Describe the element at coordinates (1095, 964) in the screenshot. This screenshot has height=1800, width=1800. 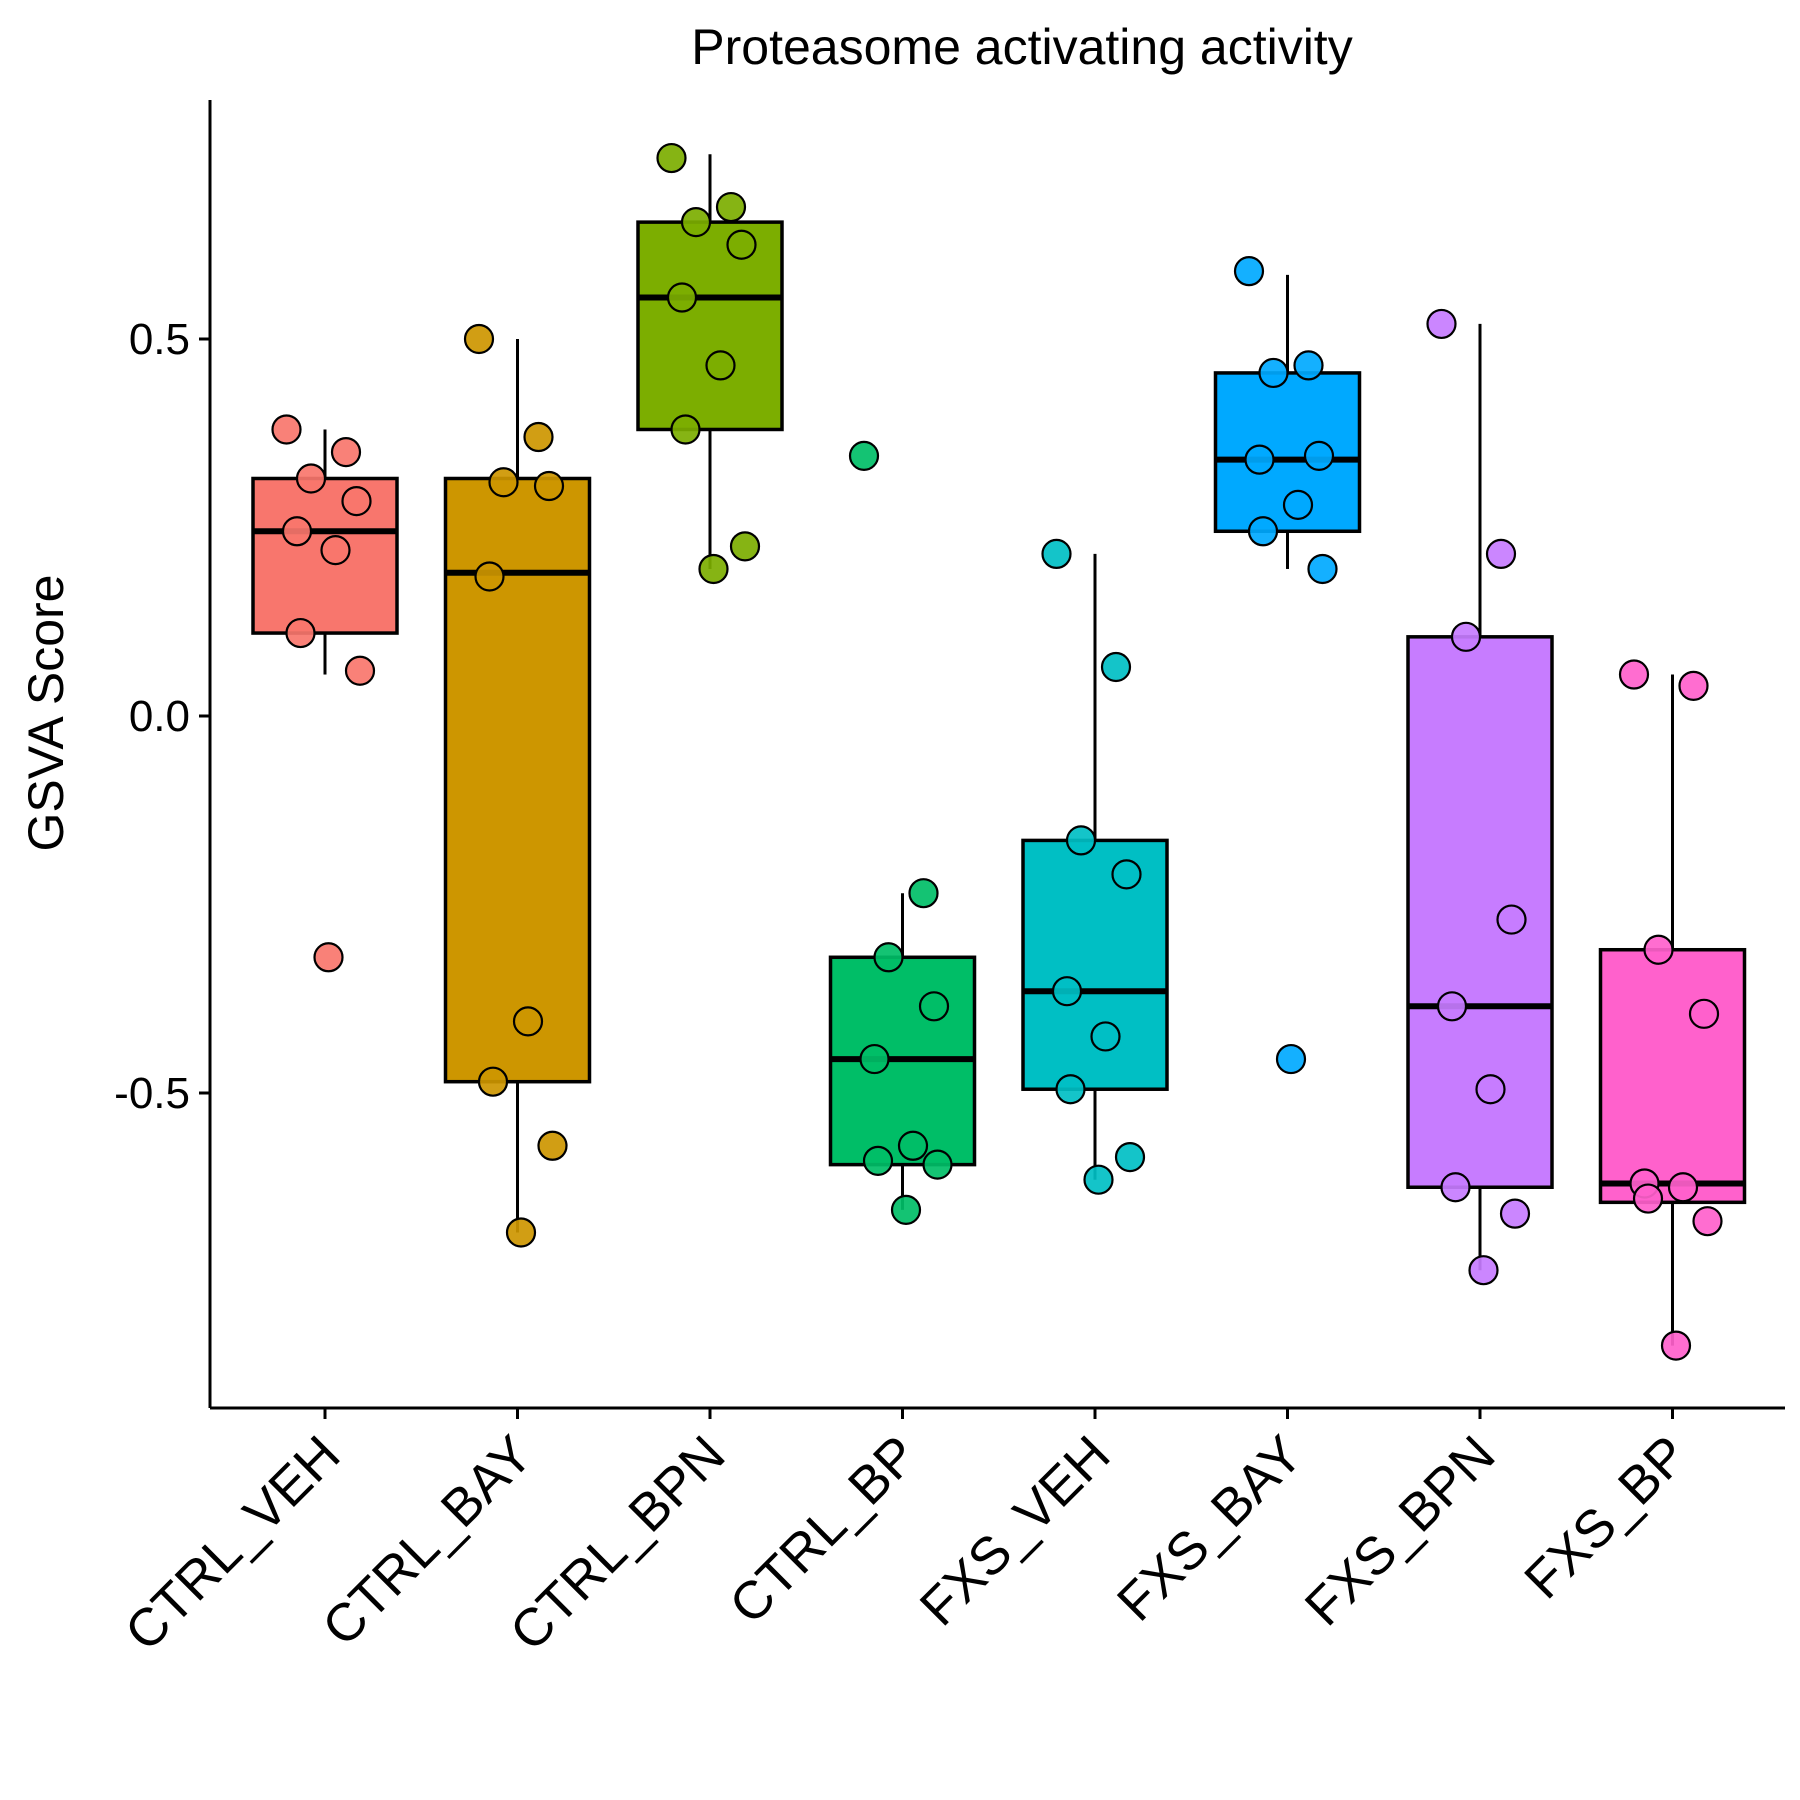
I see `box-FXS_VEH` at that location.